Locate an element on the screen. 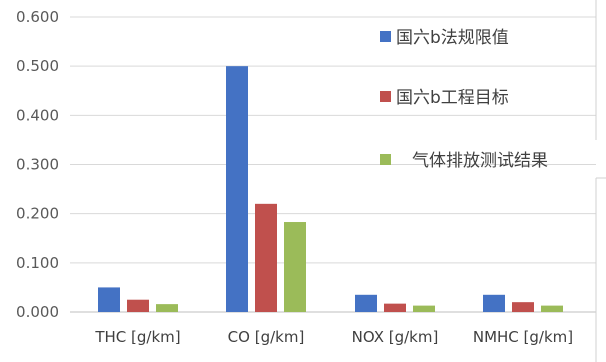 The width and height of the screenshot is (606, 362). side-panel-frame is located at coordinates (600, 181).